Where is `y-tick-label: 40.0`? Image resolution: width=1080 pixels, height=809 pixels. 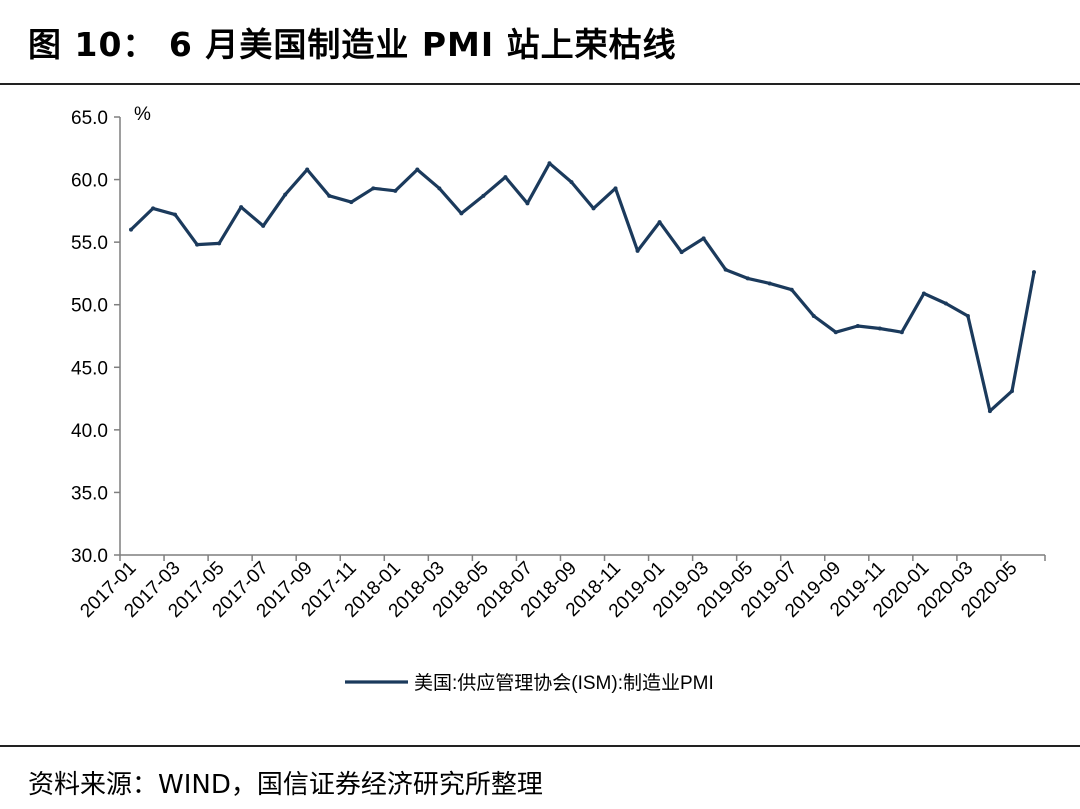 y-tick-label: 40.0 is located at coordinates (89, 431).